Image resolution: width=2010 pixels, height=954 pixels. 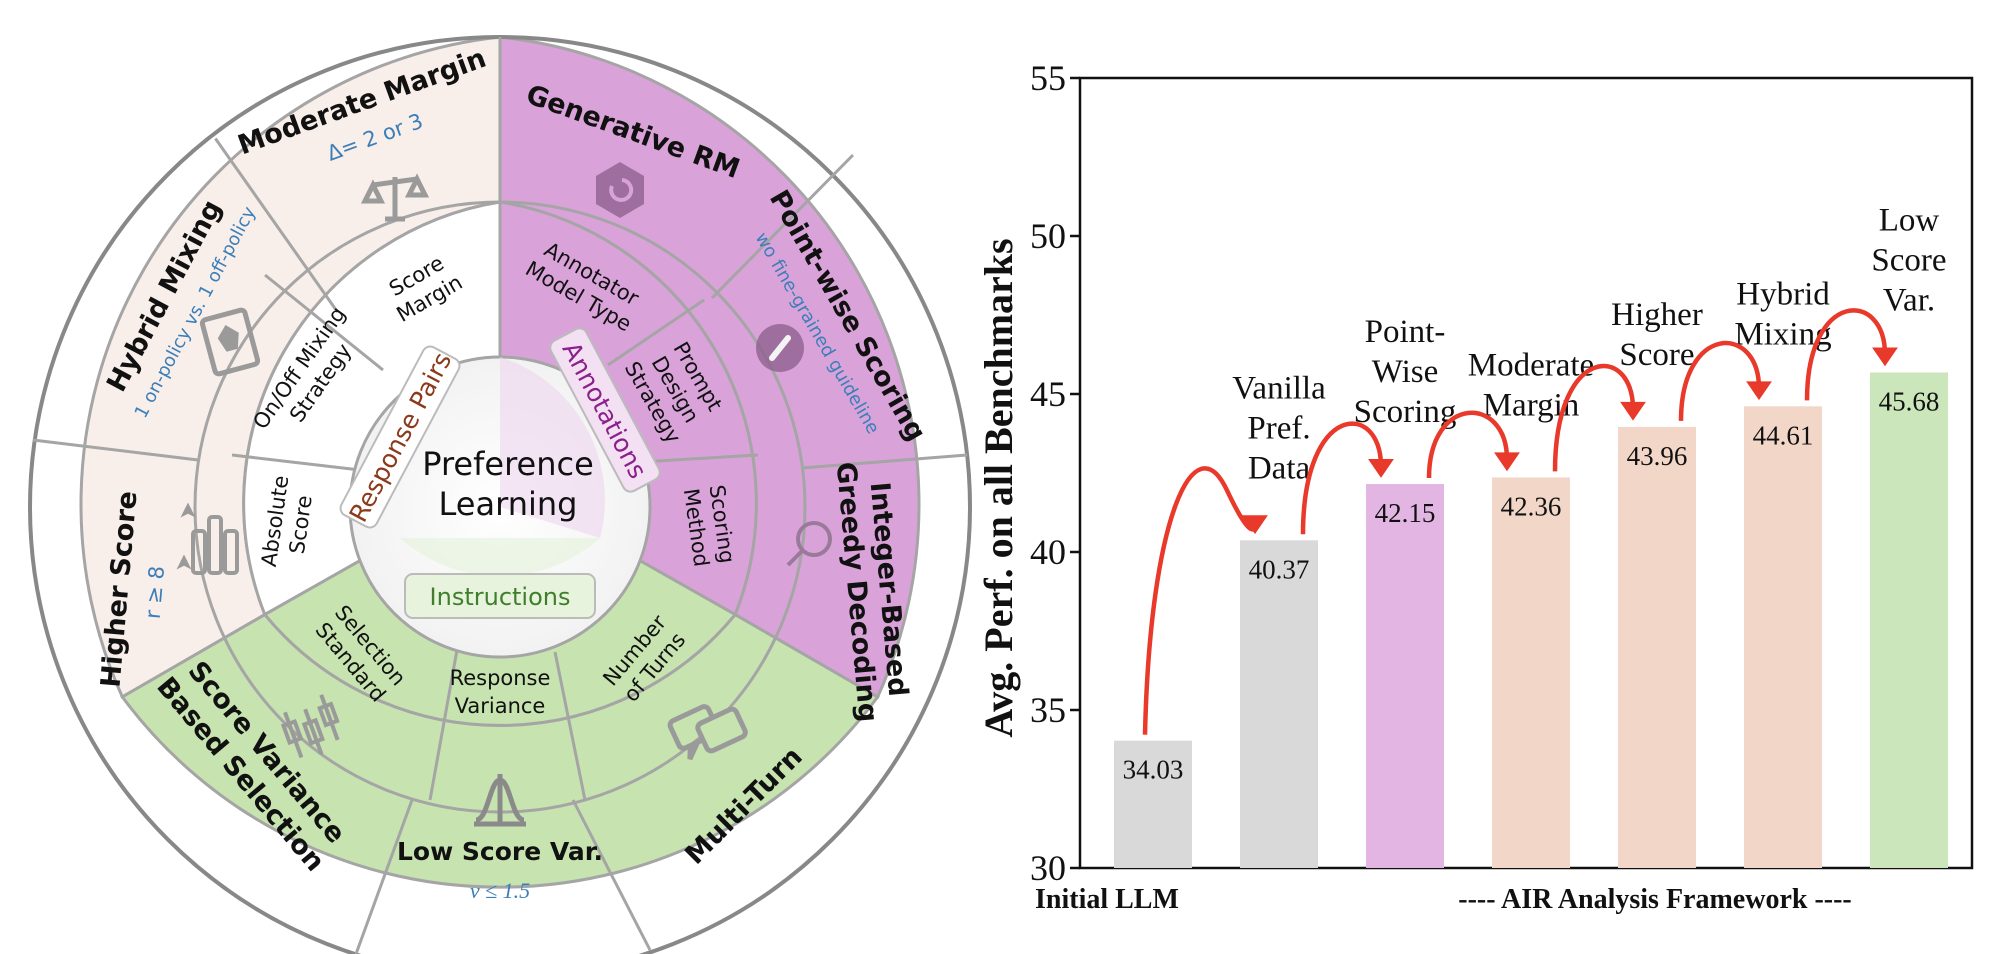 I want to click on magnifier-icon, so click(x=809, y=544).